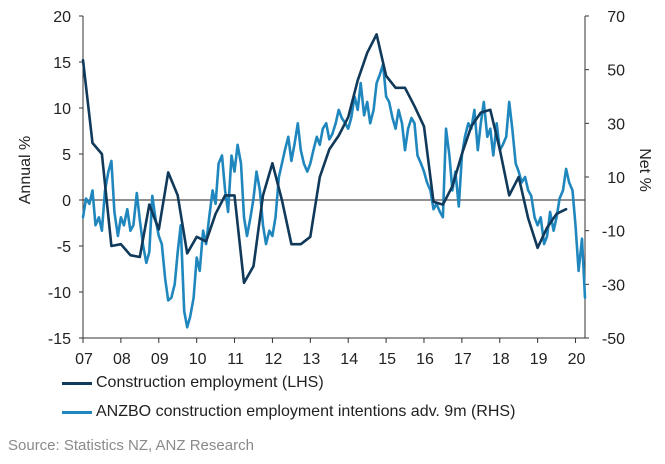 The width and height of the screenshot is (665, 464). What do you see at coordinates (25, 170) in the screenshot?
I see `left-axis-title: Annual %` at bounding box center [25, 170].